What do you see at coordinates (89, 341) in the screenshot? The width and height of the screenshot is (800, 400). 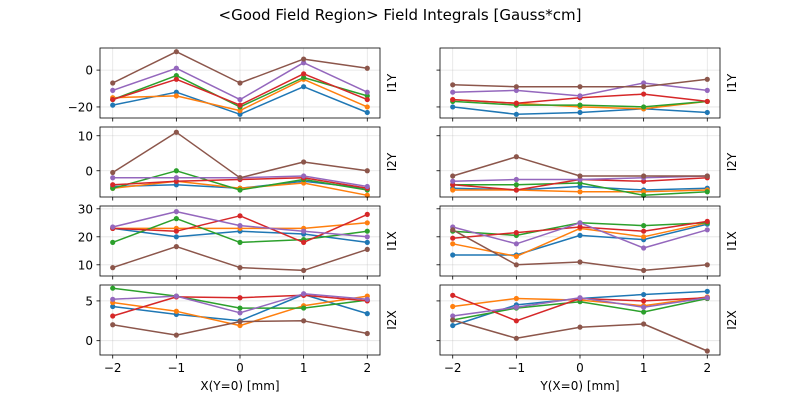 I see `y-tick-label: 0` at bounding box center [89, 341].